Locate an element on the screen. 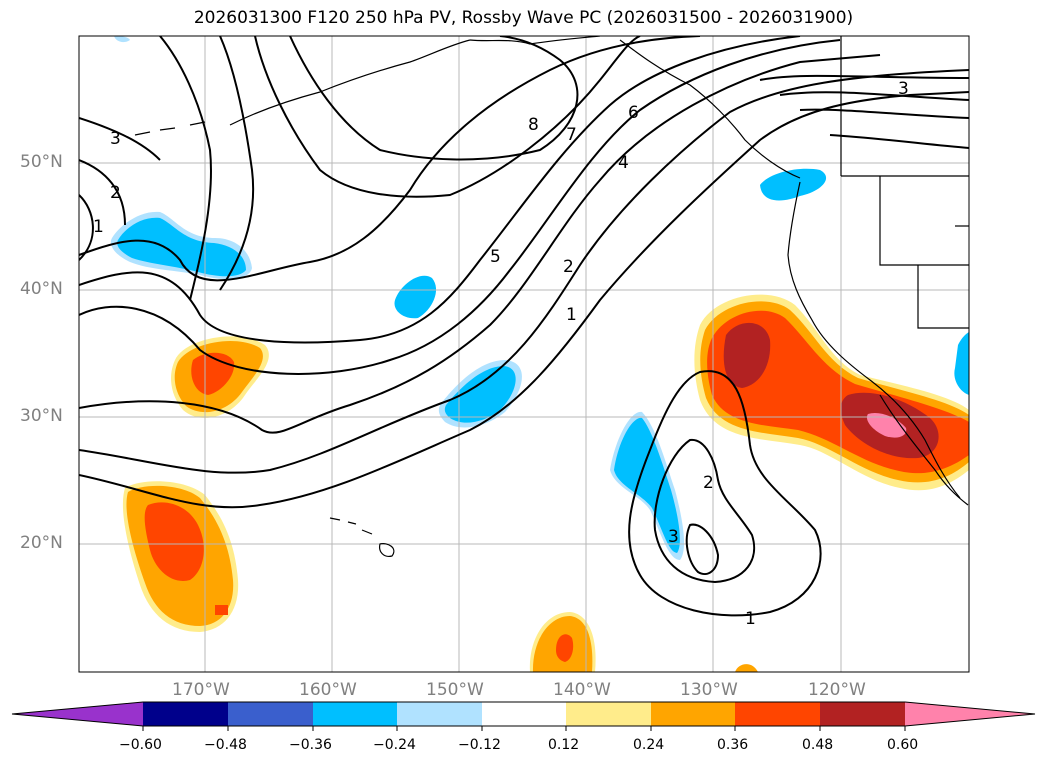  colorbar-extend-min is located at coordinates (77, 714).